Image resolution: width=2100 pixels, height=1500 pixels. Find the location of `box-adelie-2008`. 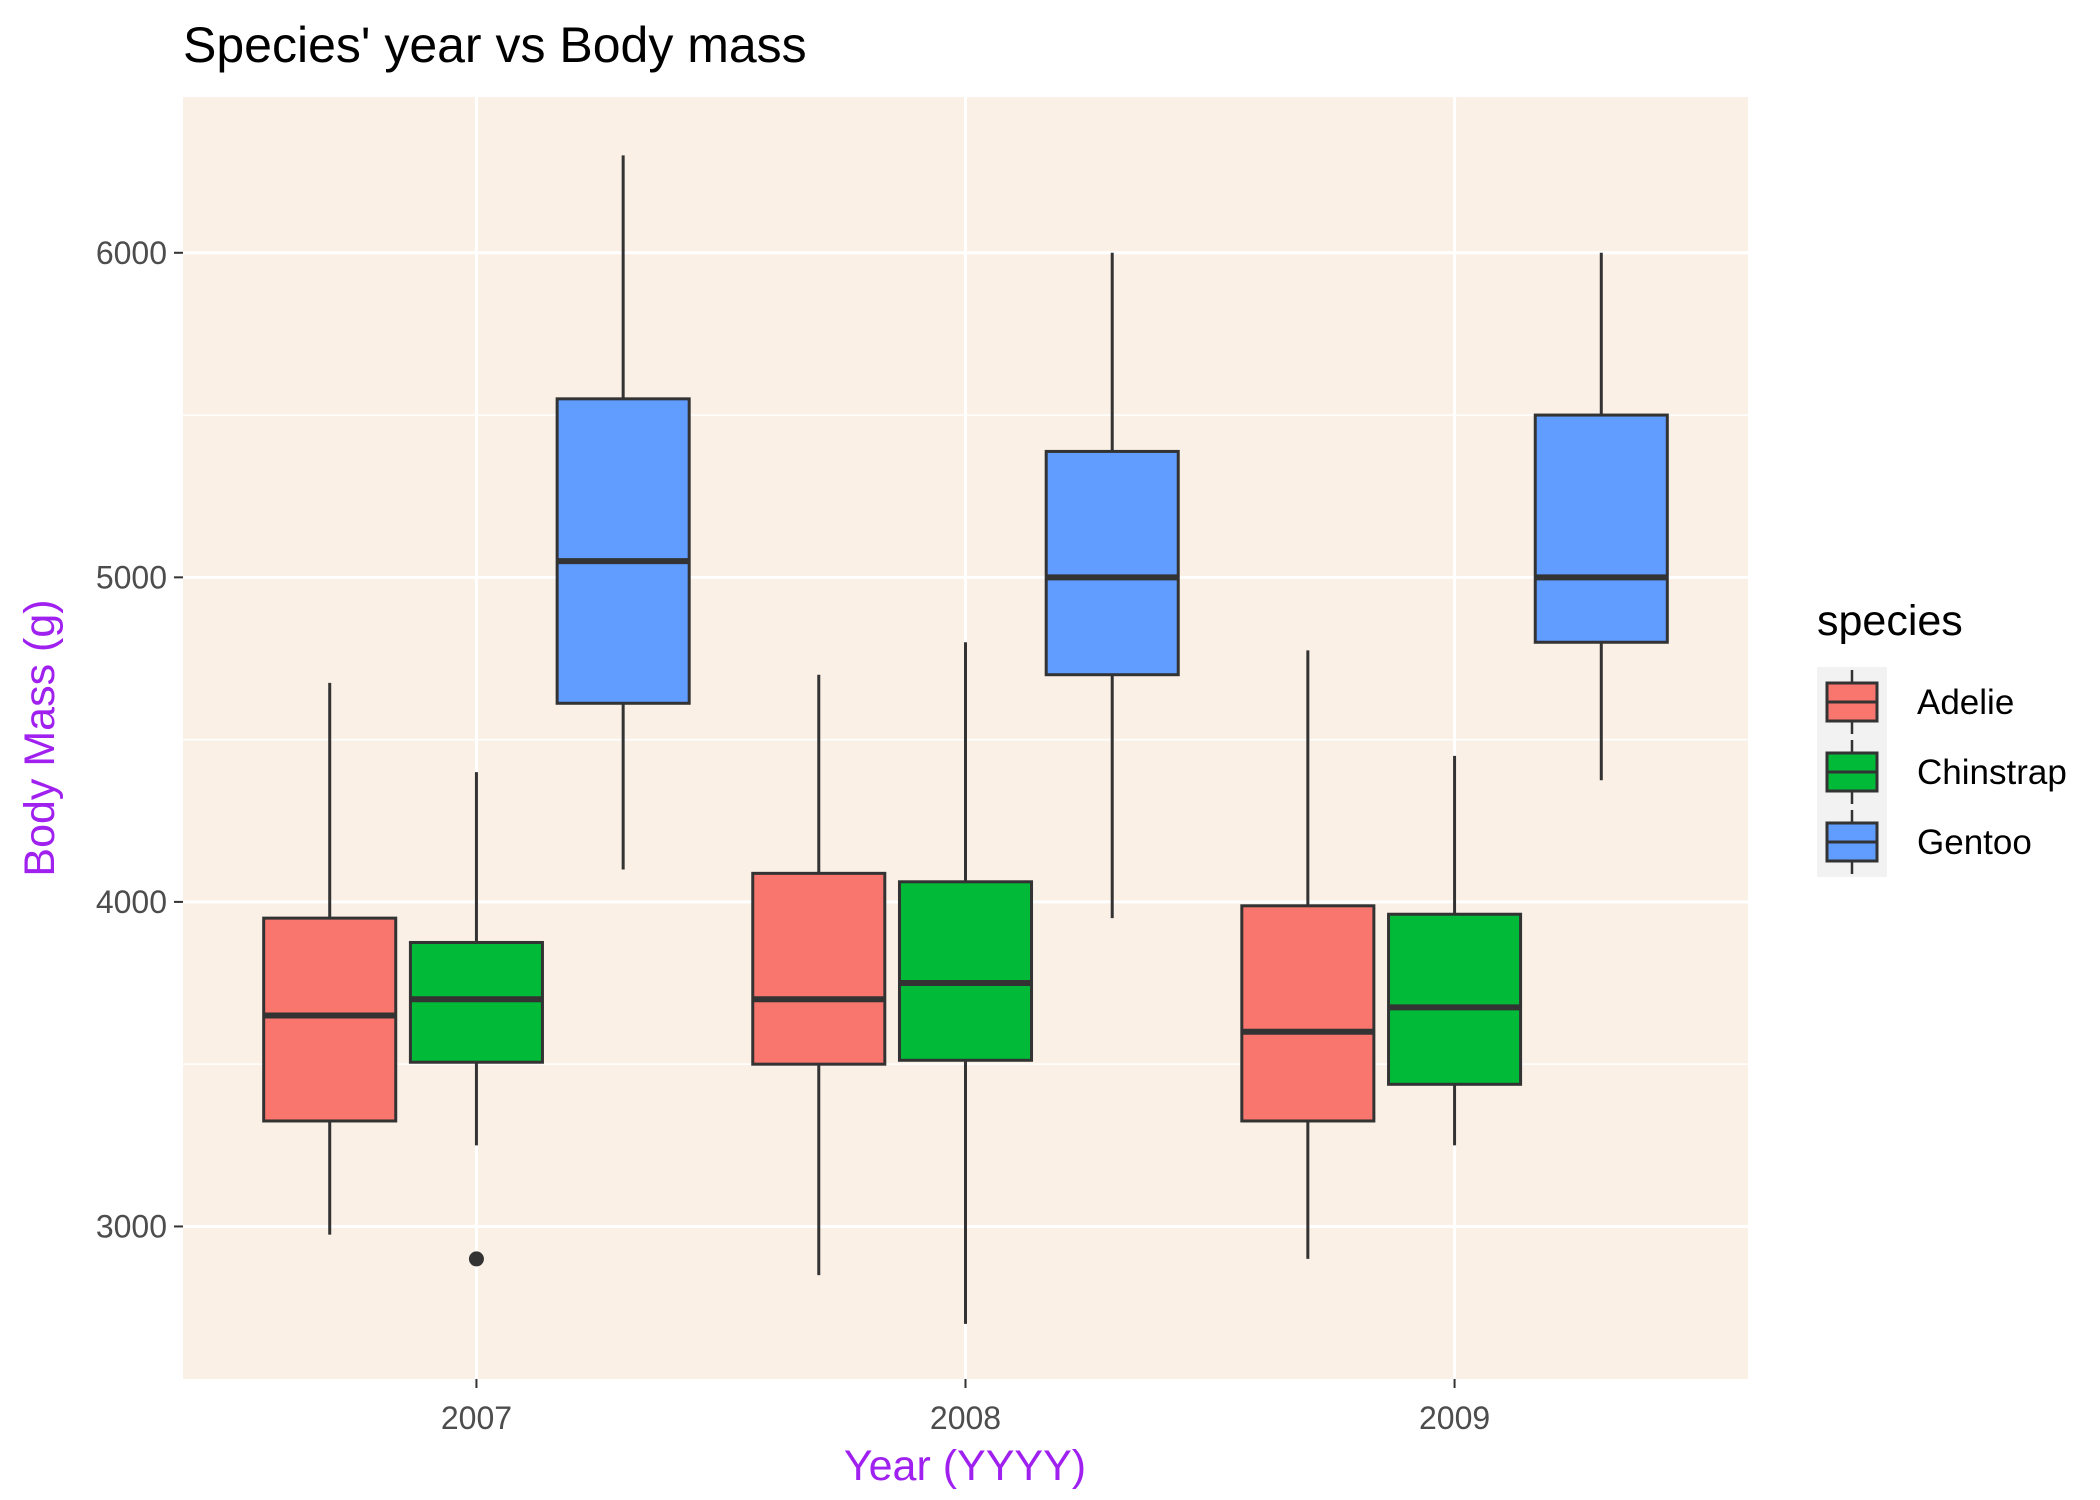

box-adelie-2008 is located at coordinates (819, 975).